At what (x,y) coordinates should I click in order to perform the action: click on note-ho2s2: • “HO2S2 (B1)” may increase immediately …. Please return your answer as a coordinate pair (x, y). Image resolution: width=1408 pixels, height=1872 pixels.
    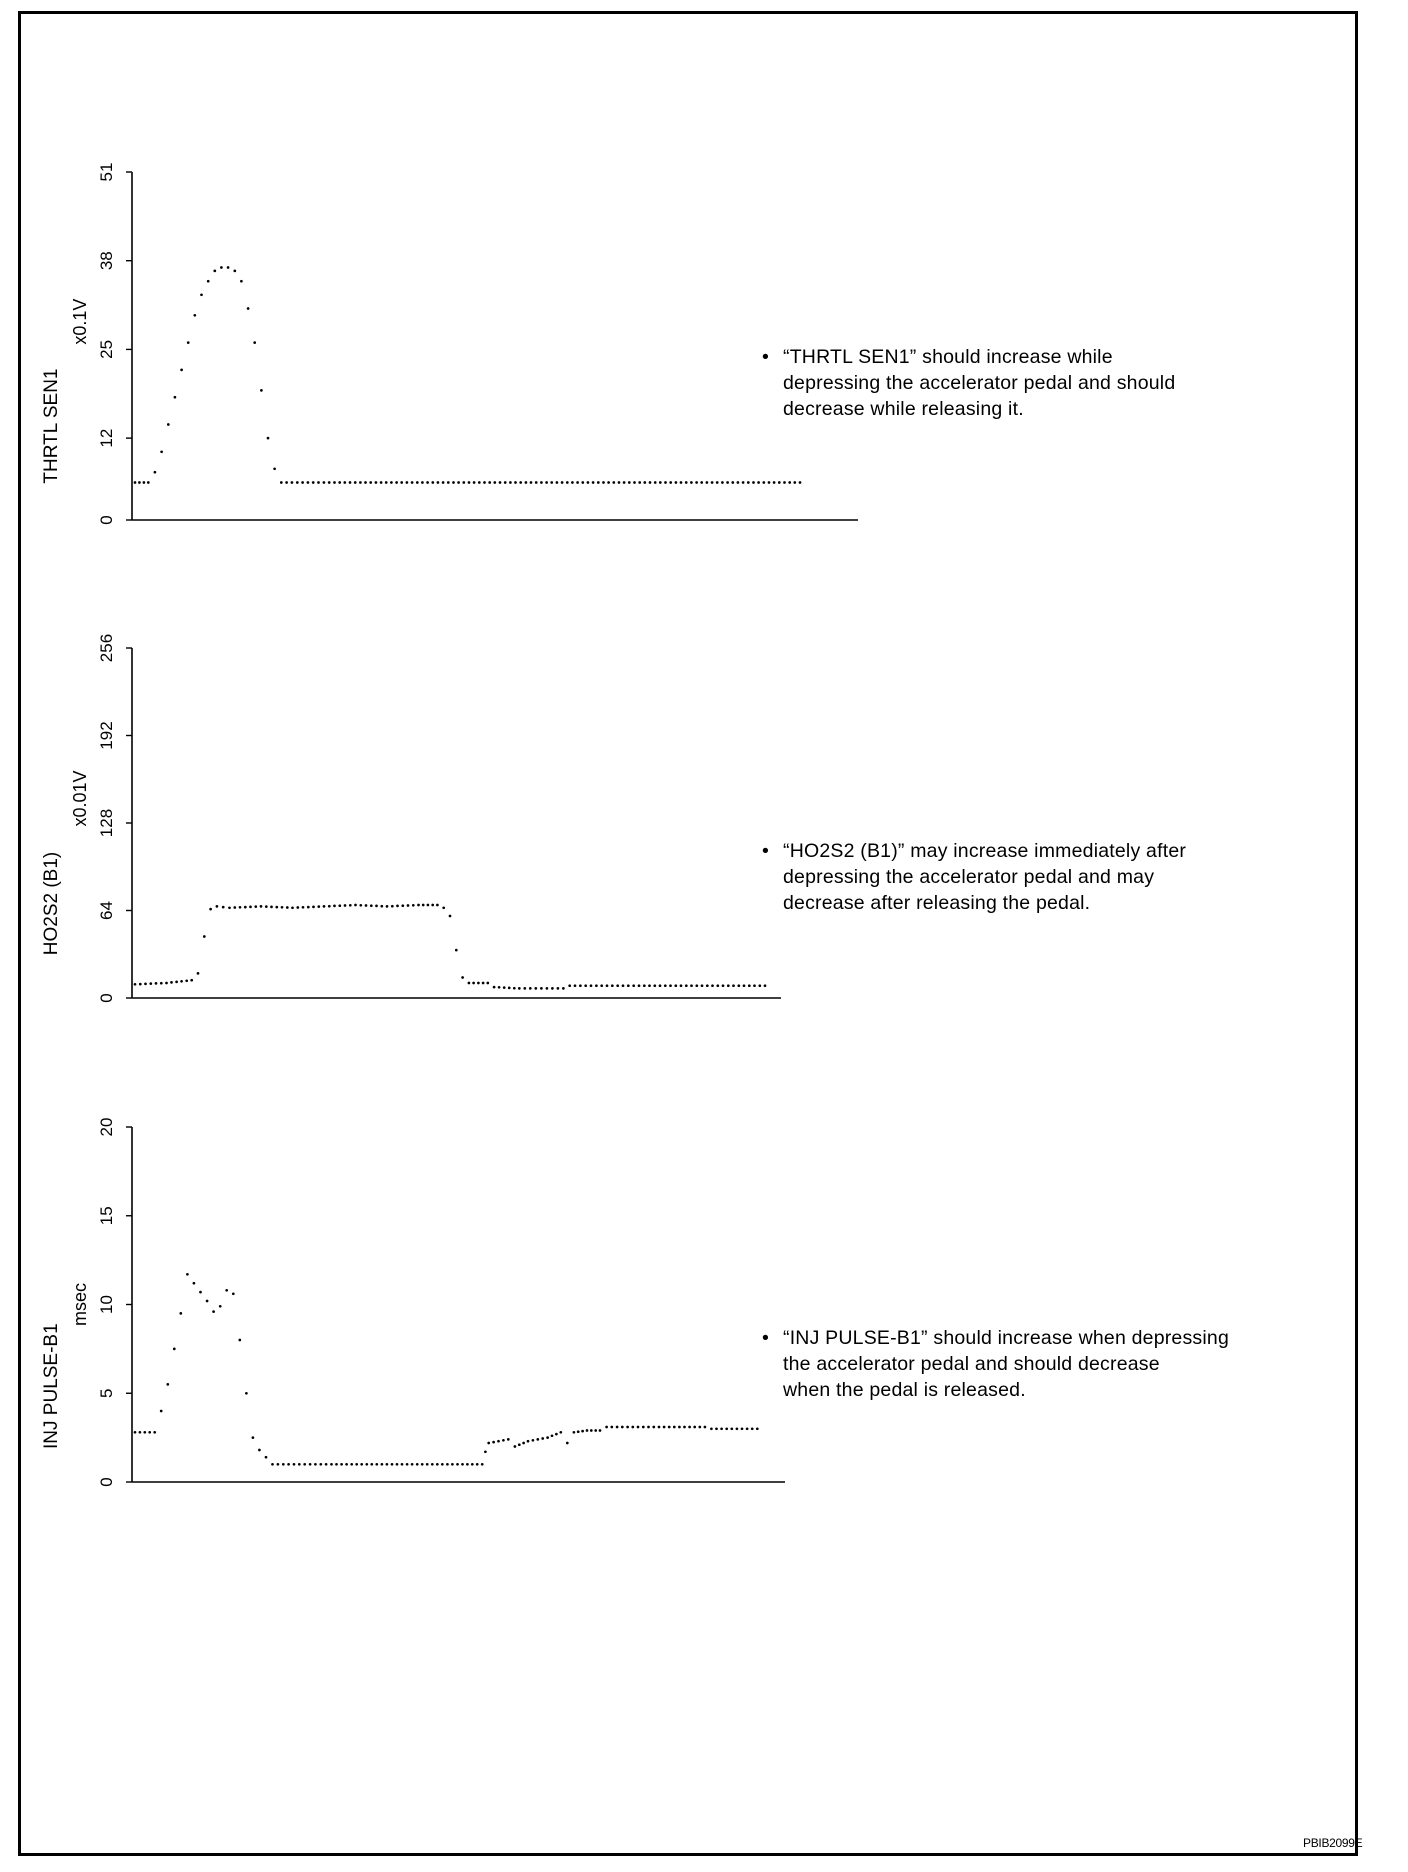
    Looking at the image, I should click on (1052, 877).